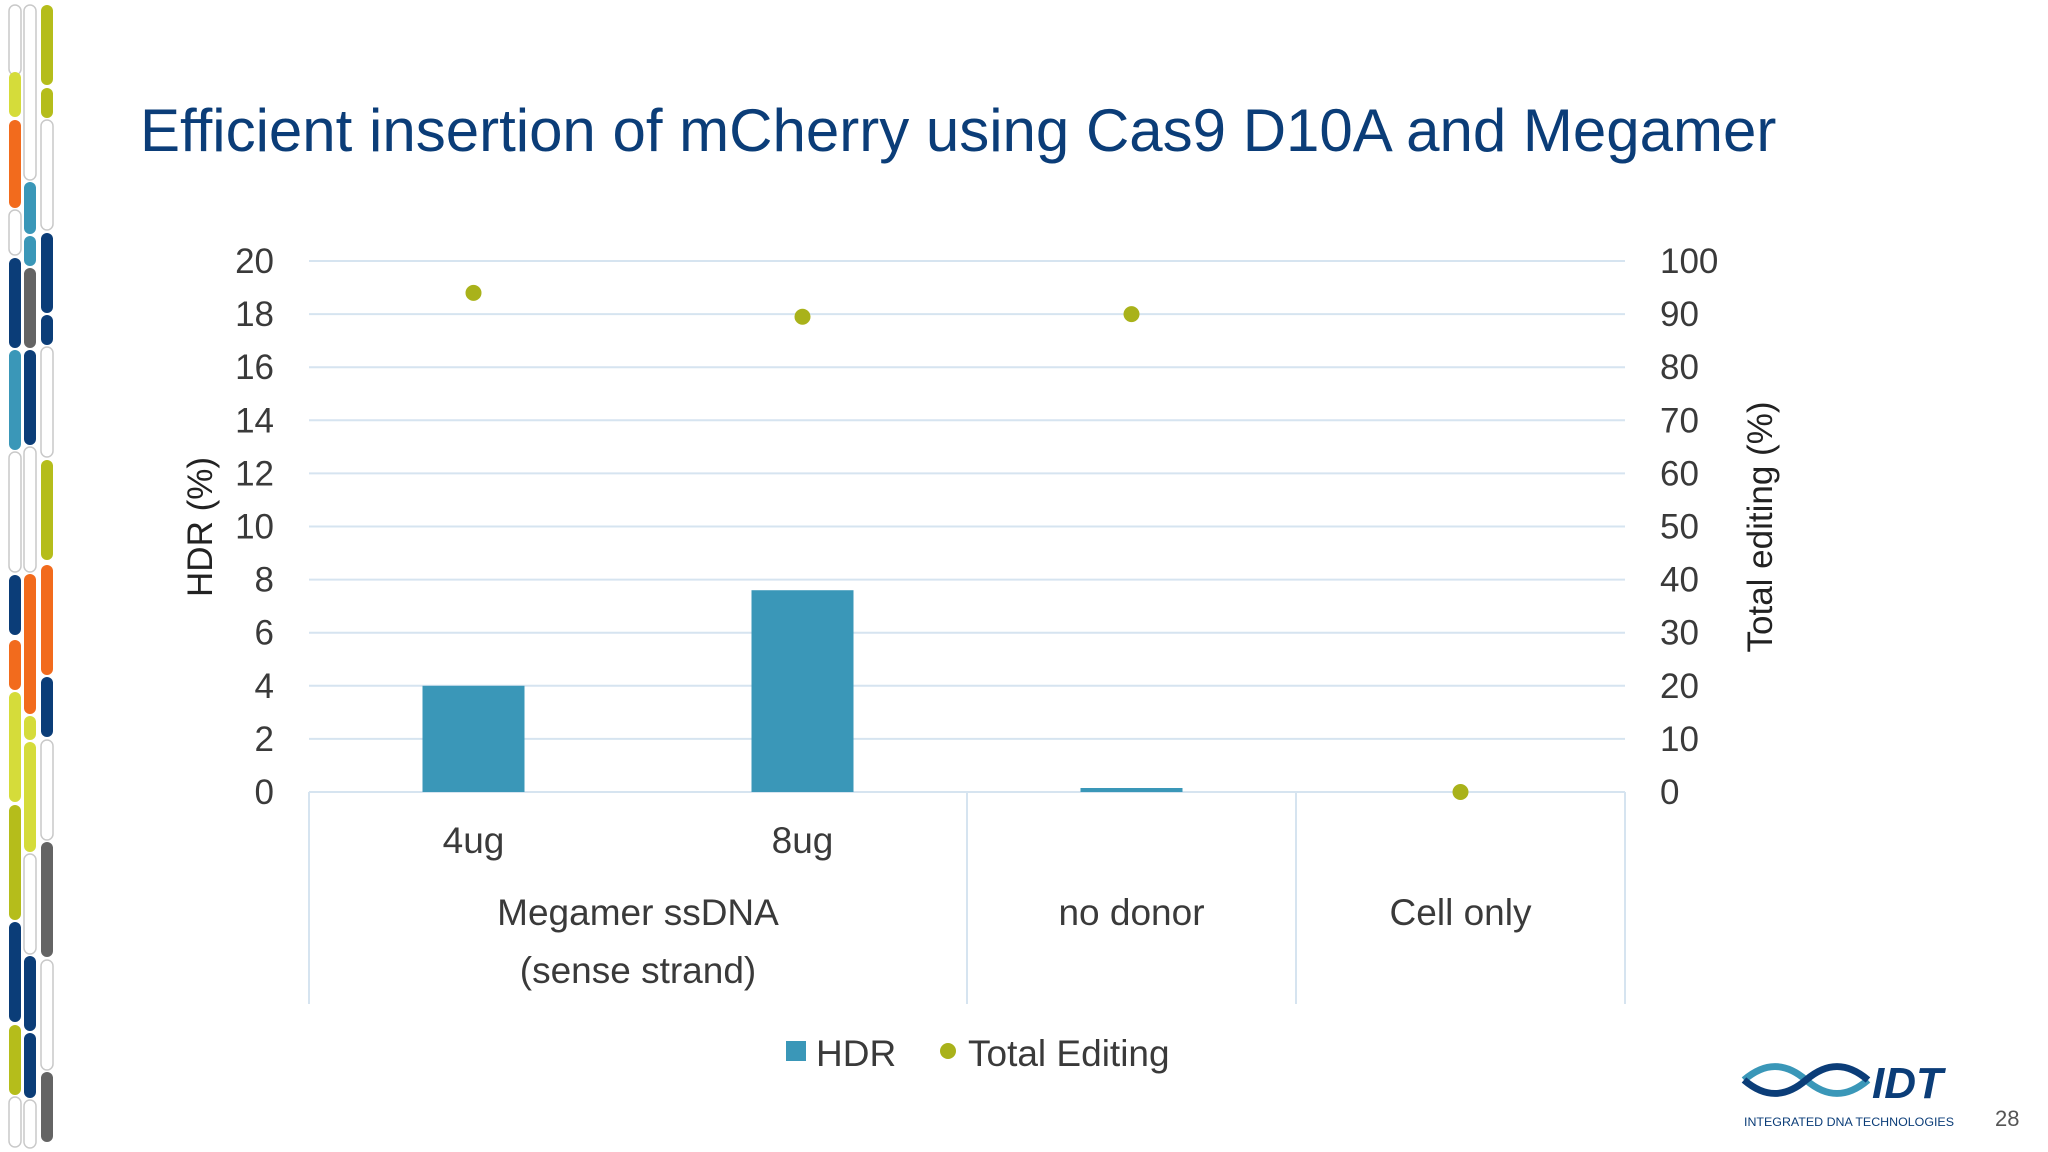 This screenshot has height=1152, width=2048. Describe the element at coordinates (264, 633) in the screenshot. I see `left-tick-label: 6` at that location.